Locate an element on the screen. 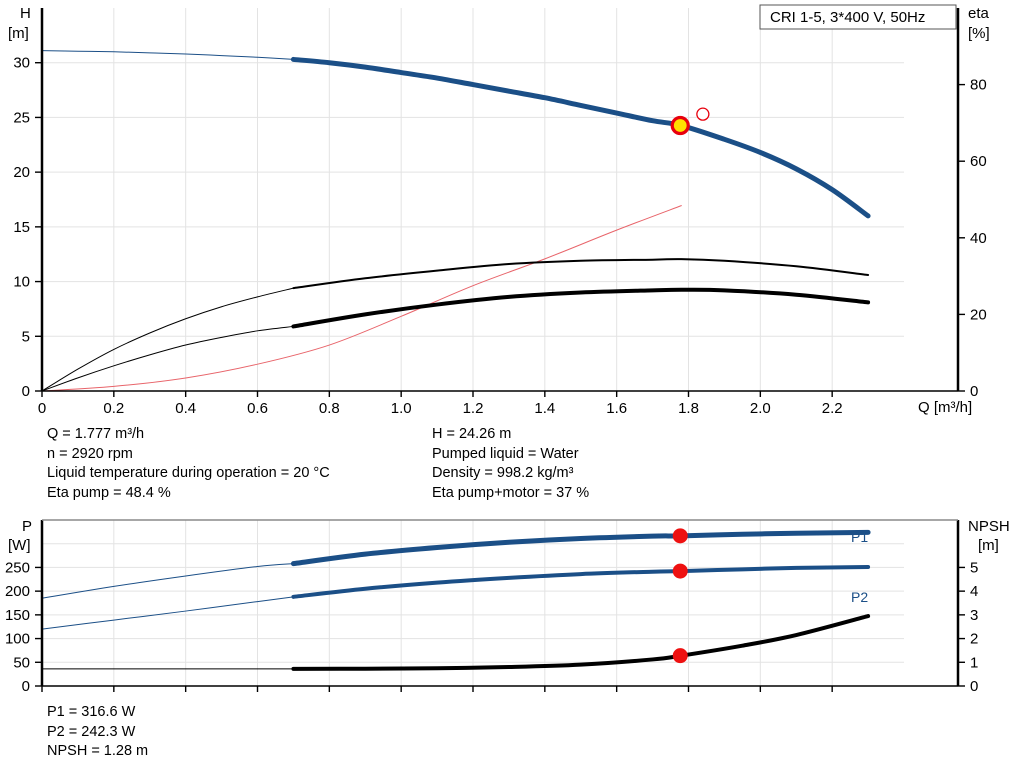  y-left-tick-label: 10 is located at coordinates (21, 282).